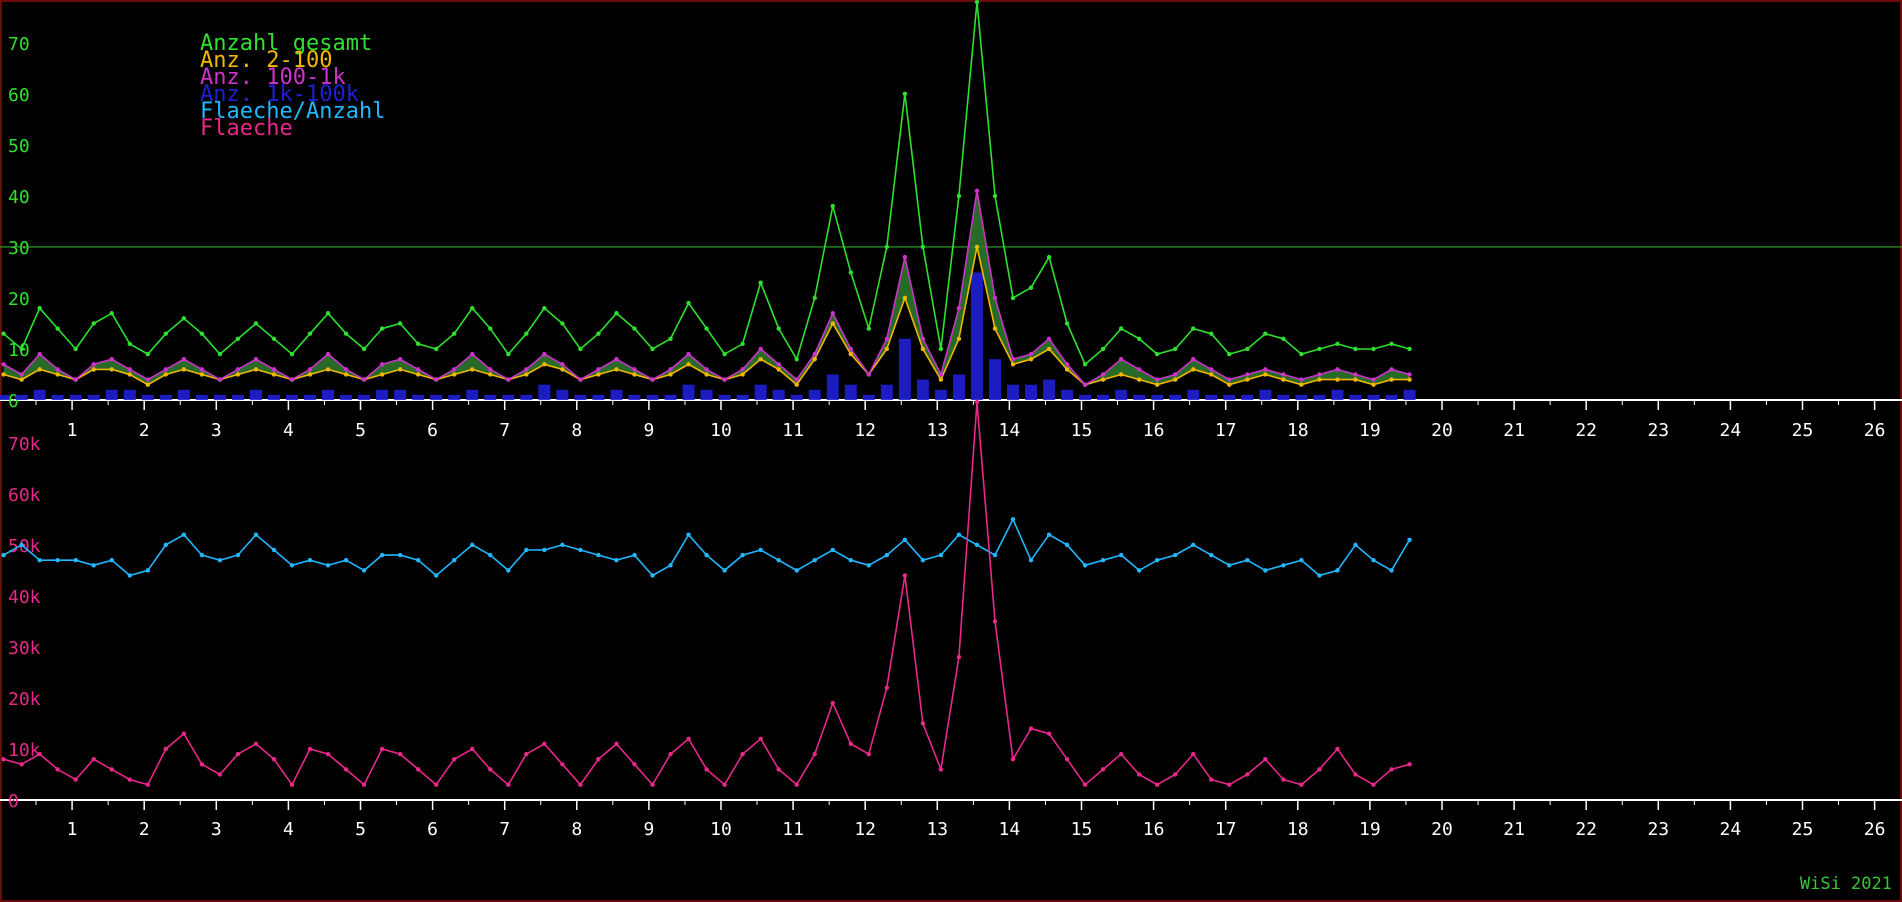  What do you see at coordinates (19, 95) in the screenshot?
I see `y-tick-label: 60` at bounding box center [19, 95].